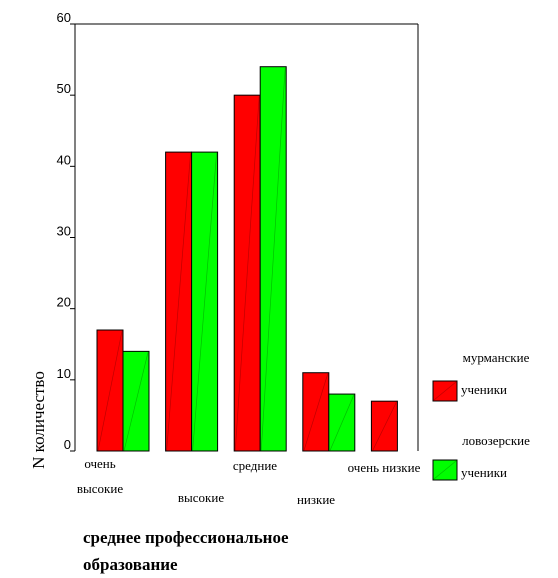 The image size is (558, 578). What do you see at coordinates (64, 302) in the screenshot?
I see `y-tick-label: 20` at bounding box center [64, 302].